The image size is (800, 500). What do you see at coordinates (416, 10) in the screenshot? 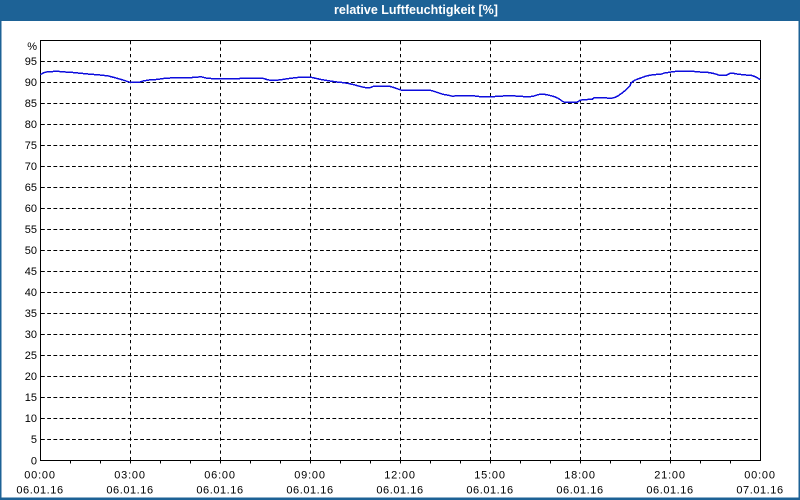
I see `svg-text: relative Luftfeuchtigkeit [%]` at bounding box center [416, 10].